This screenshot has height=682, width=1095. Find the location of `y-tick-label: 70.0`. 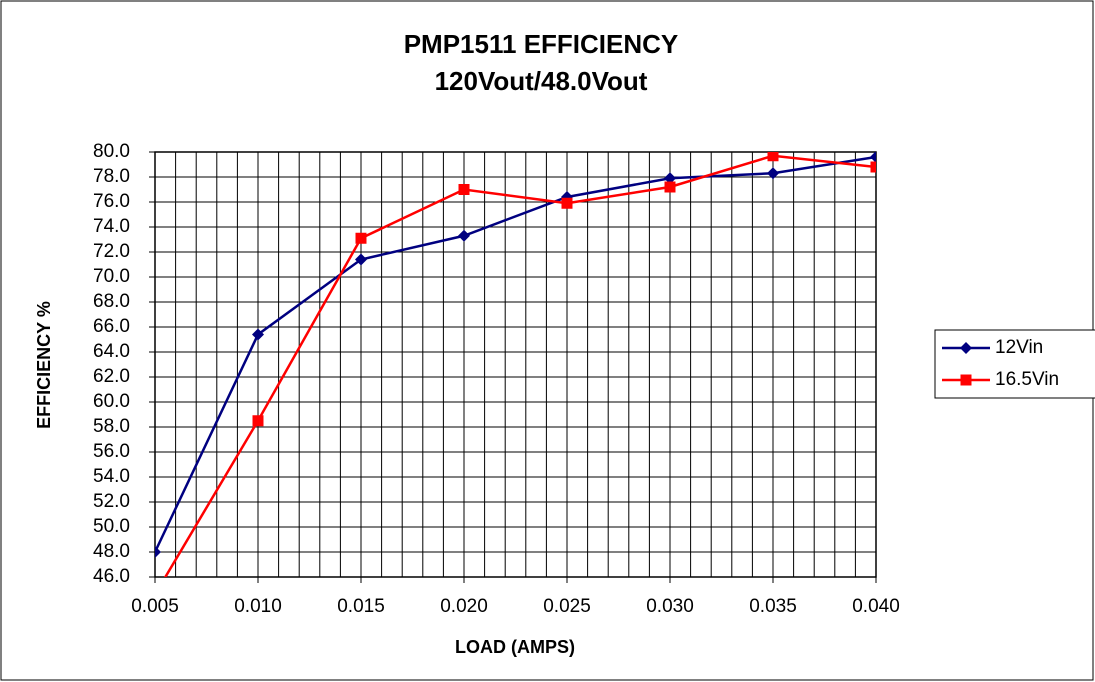

y-tick-label: 70.0 is located at coordinates (111, 276).